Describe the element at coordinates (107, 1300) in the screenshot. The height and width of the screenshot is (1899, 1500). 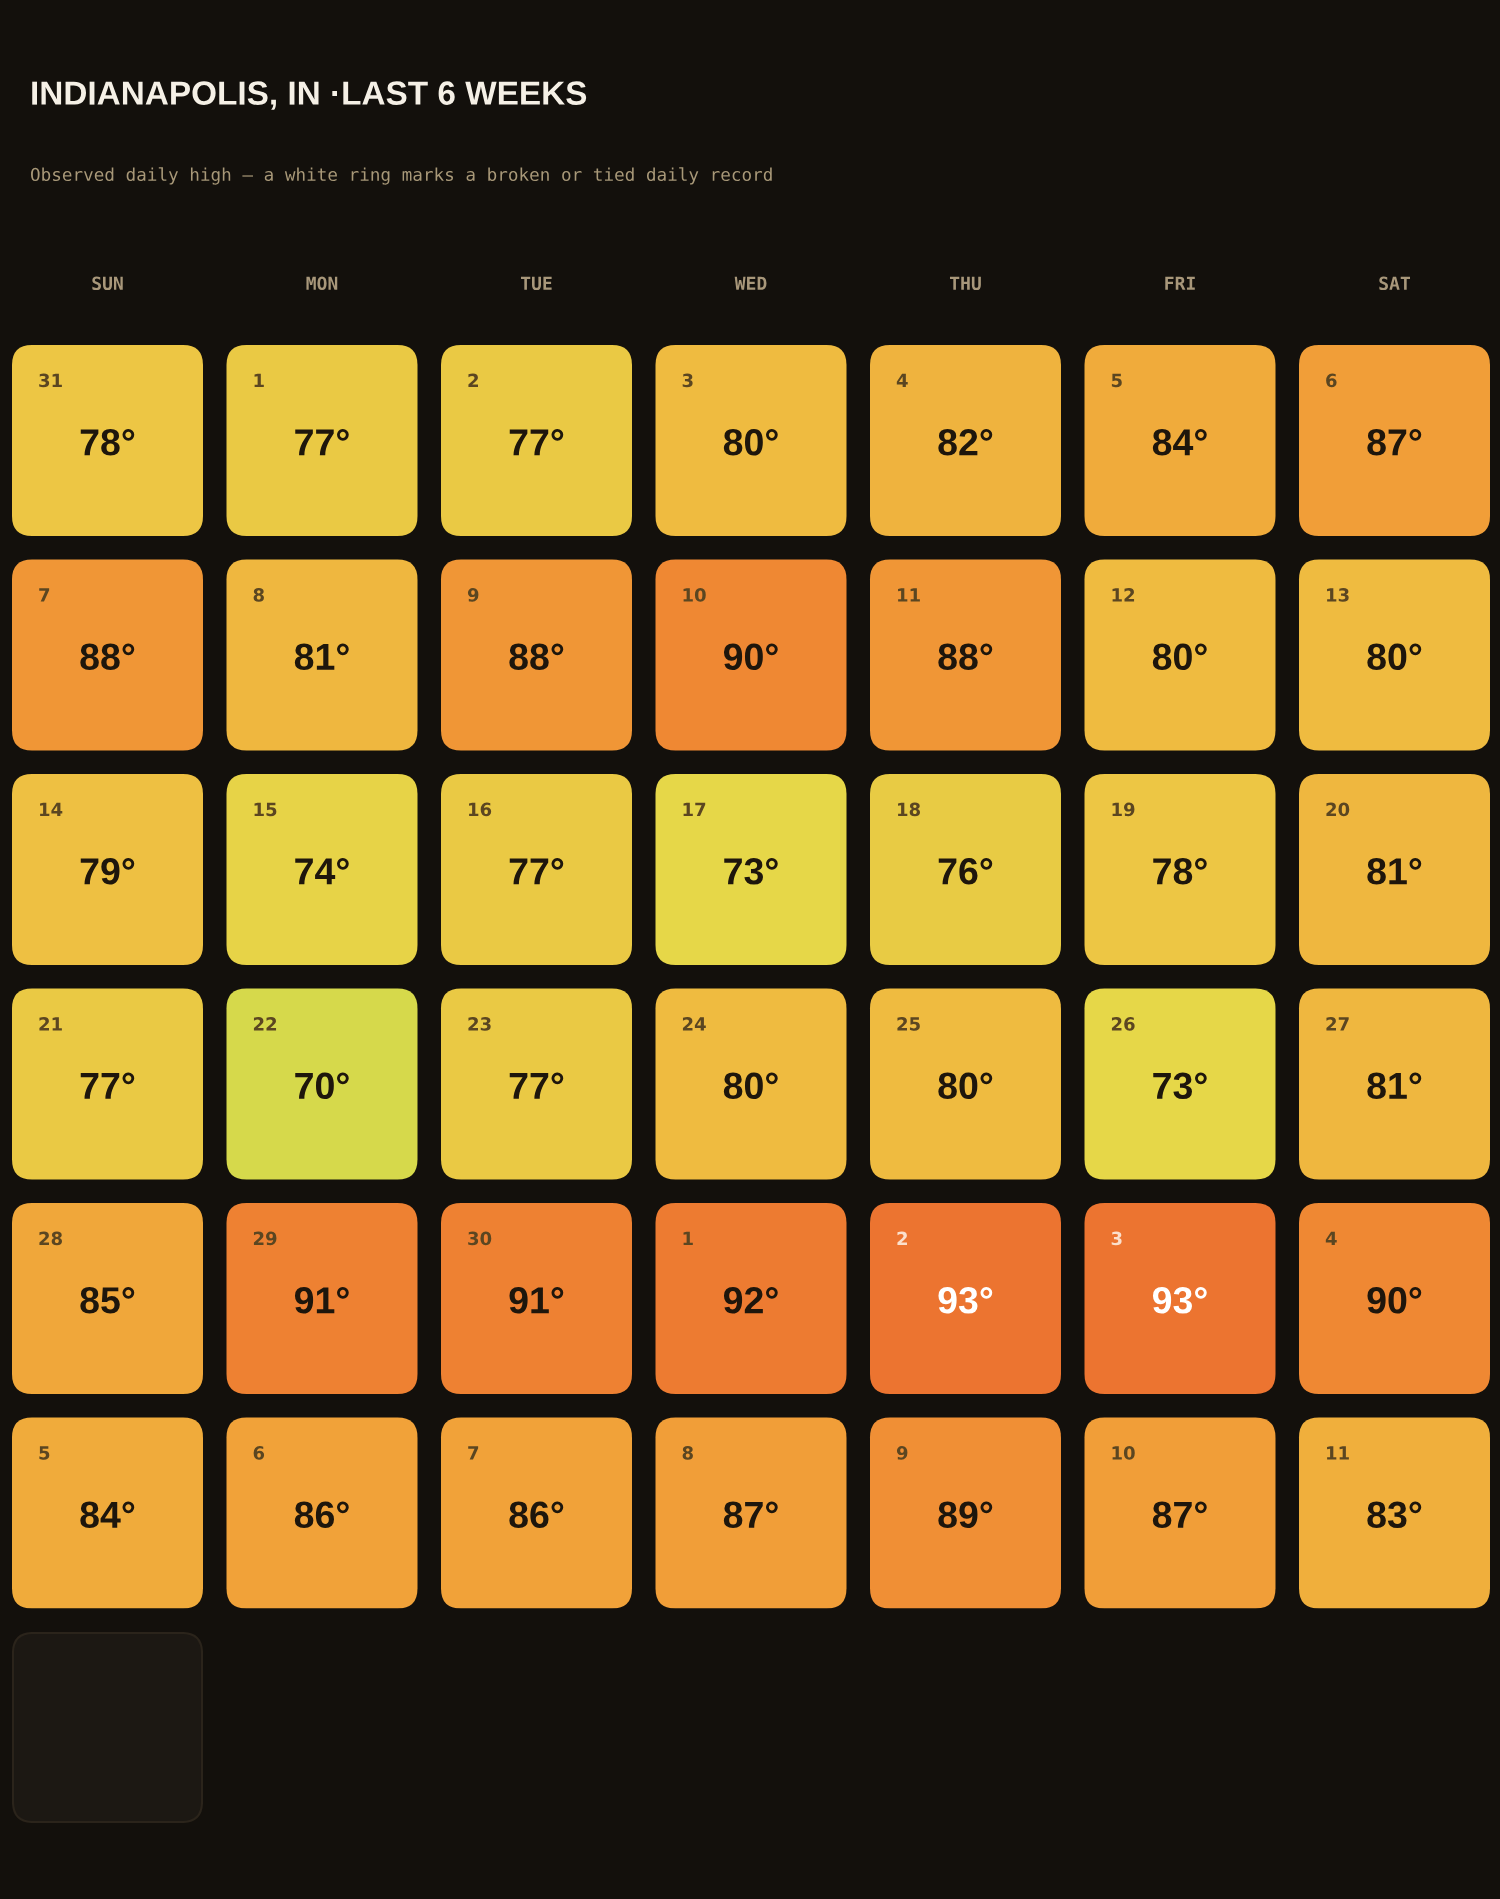
I see `data-label: 85°` at that location.